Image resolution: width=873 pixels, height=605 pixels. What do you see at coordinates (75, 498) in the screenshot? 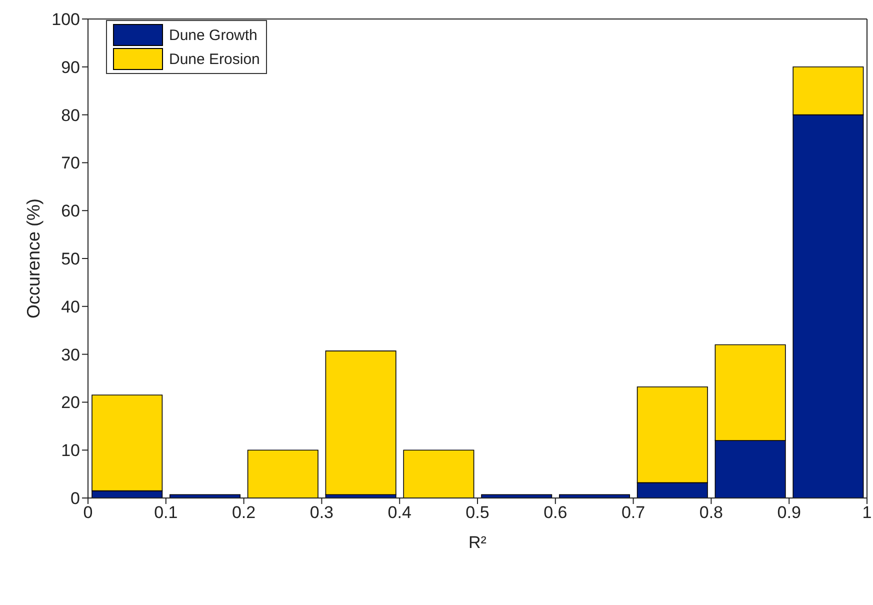
I see `y-tick-label: 0` at bounding box center [75, 498].